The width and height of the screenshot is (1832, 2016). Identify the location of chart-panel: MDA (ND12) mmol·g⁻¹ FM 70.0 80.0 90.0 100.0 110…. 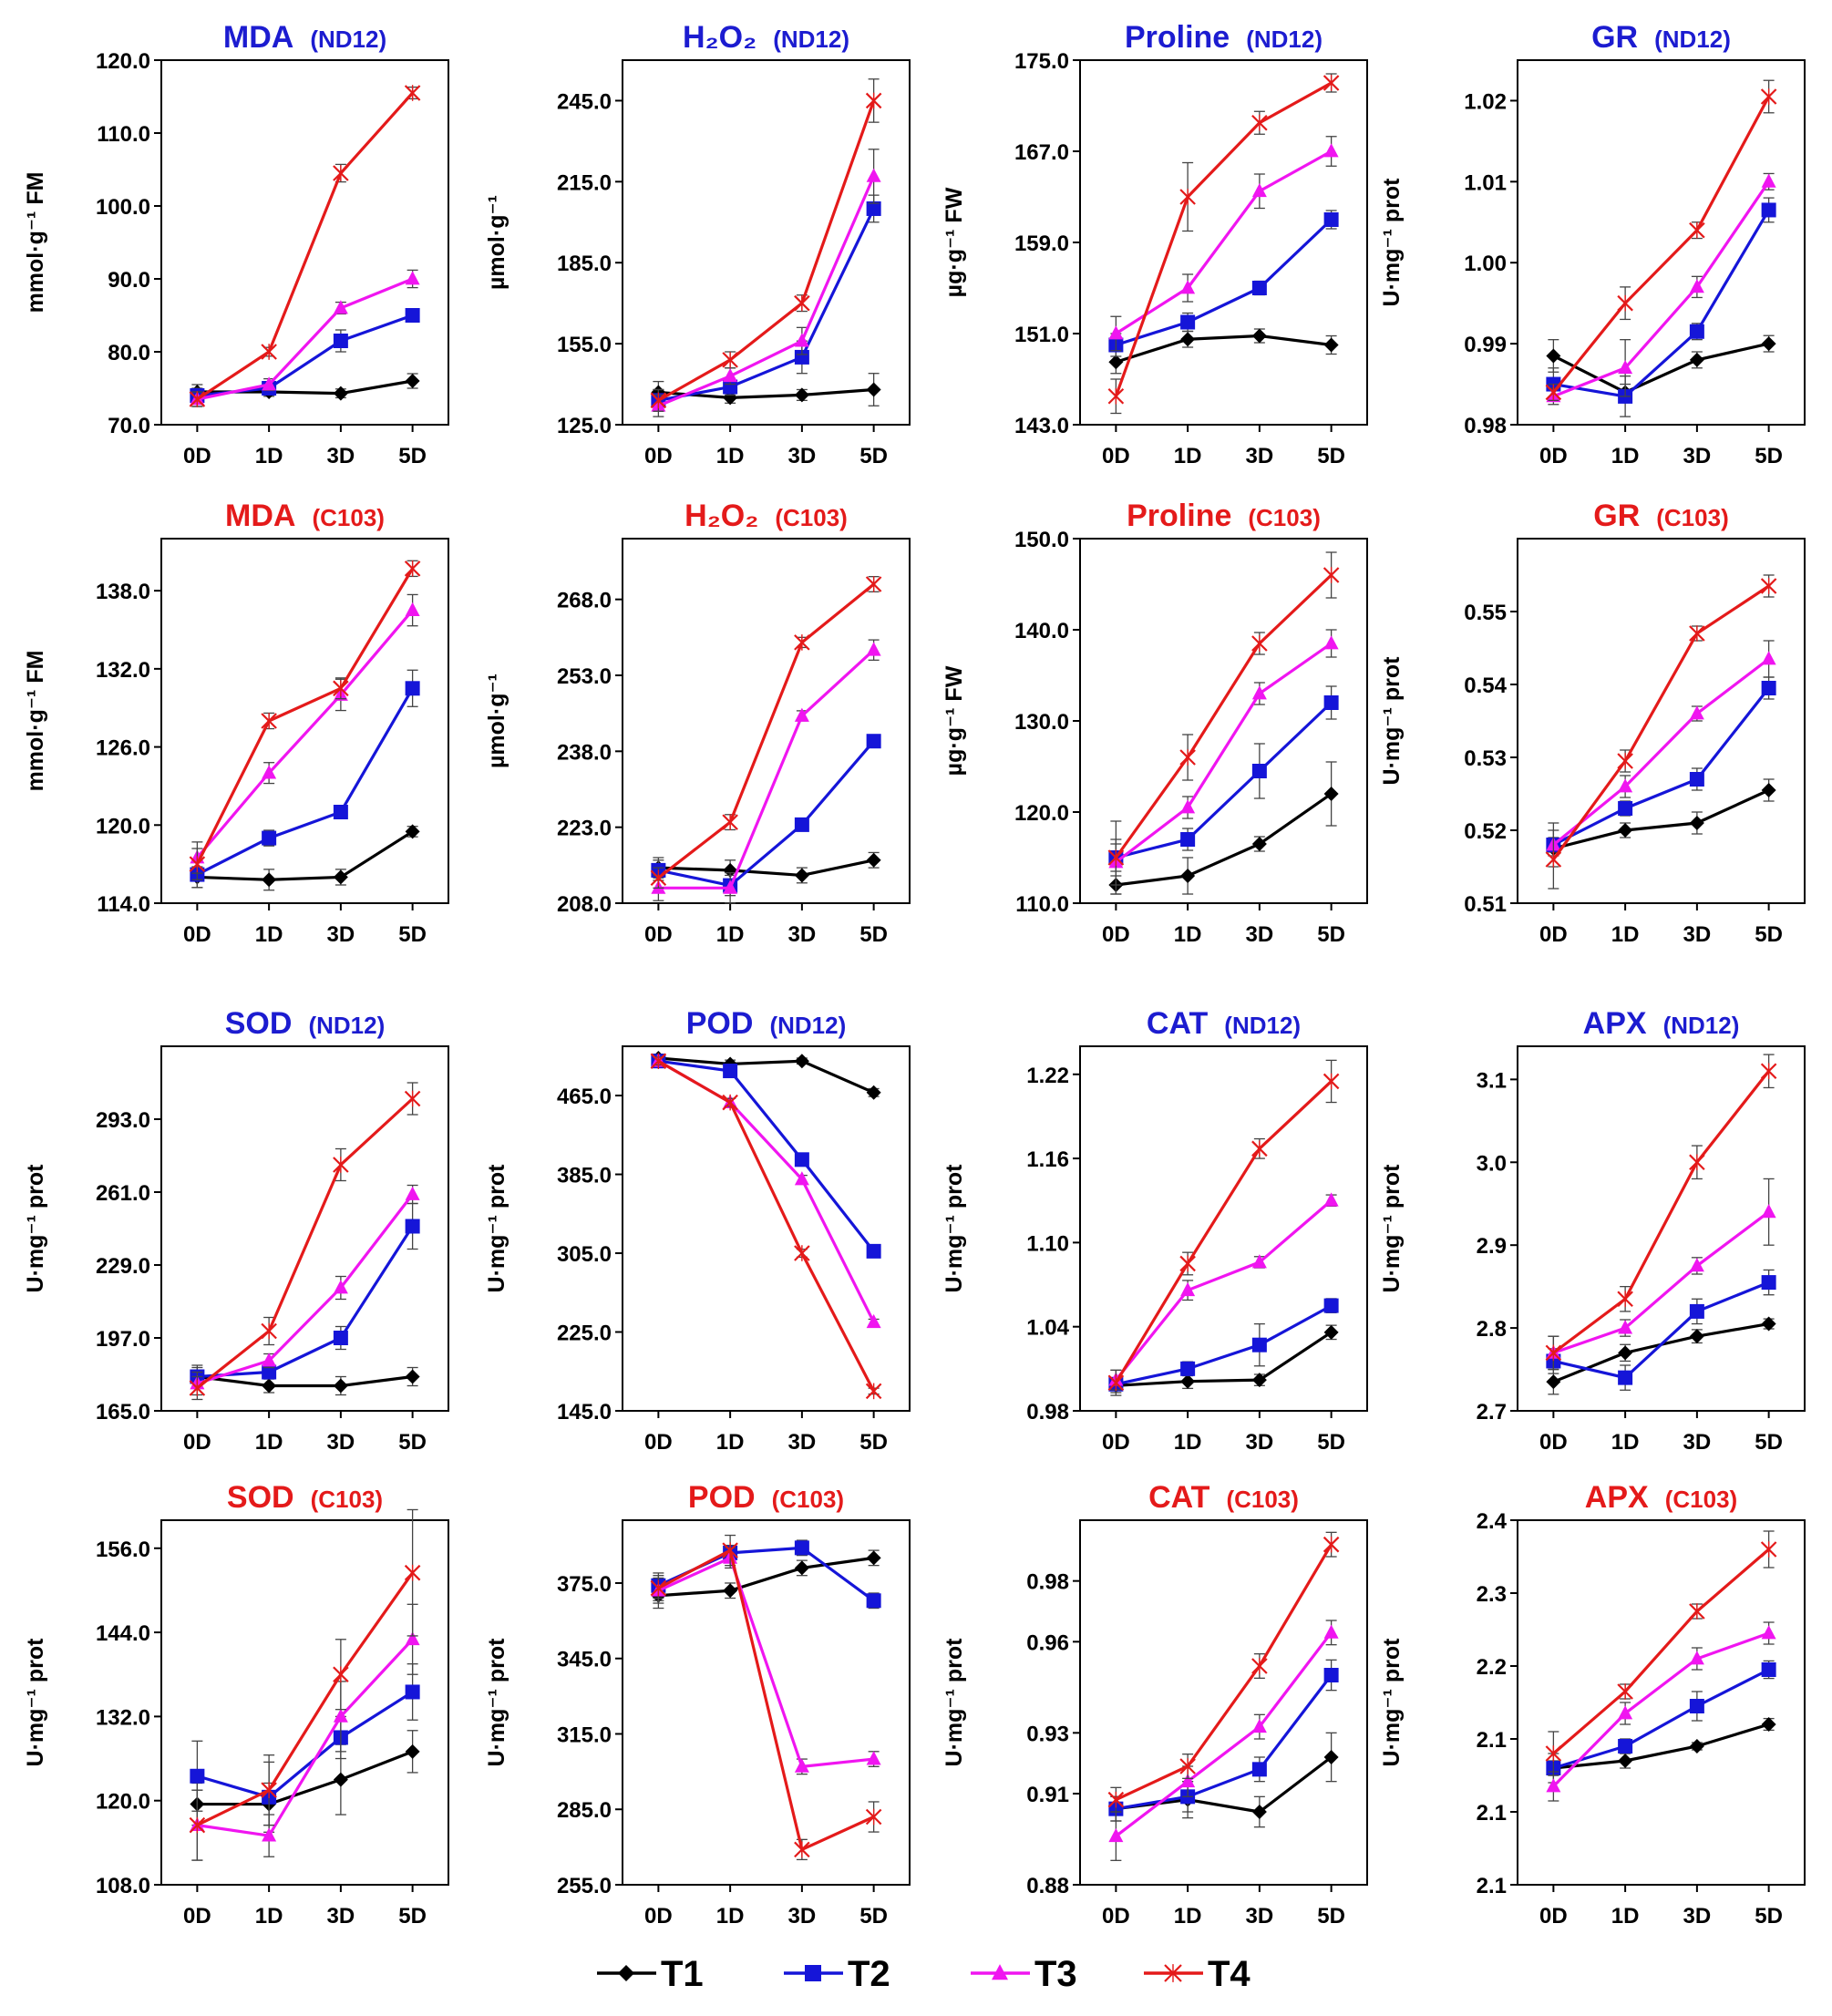
(236, 244).